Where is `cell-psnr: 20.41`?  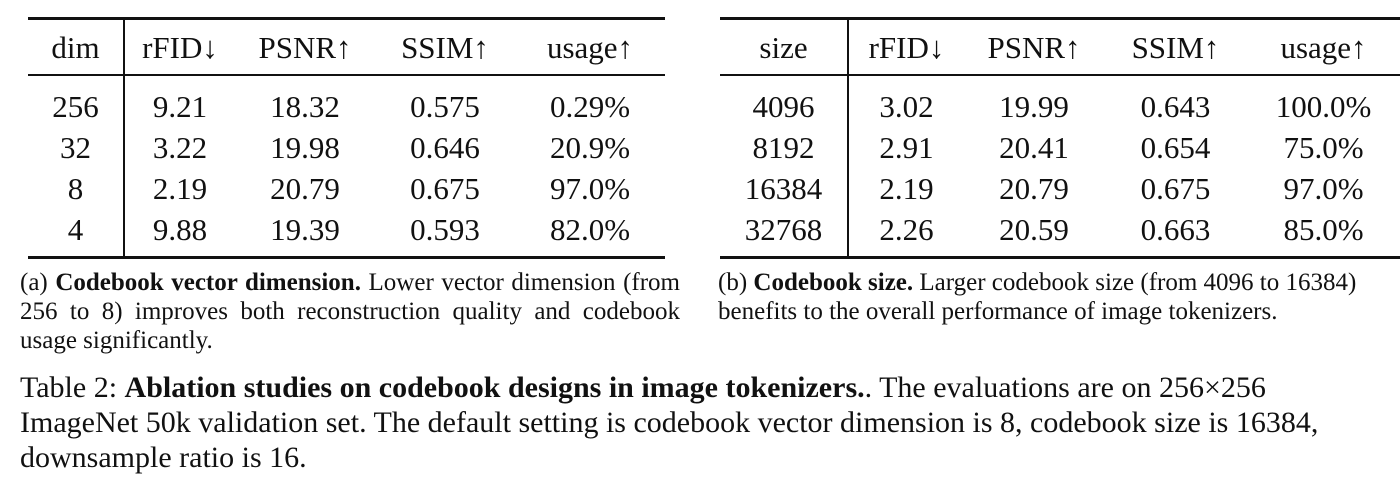
cell-psnr: 20.41 is located at coordinates (1034, 147).